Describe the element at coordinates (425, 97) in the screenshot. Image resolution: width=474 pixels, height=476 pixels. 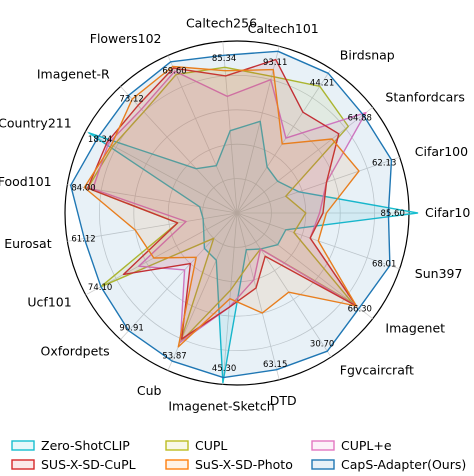
I see `axis-label: Stanfordcars` at that location.